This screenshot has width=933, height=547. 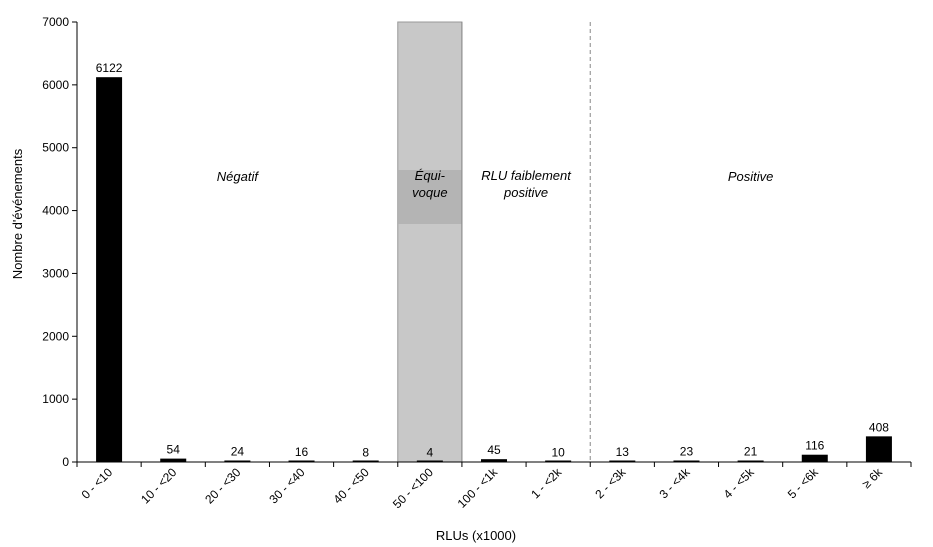 What do you see at coordinates (55, 22) in the screenshot?
I see `y-tick-label-7000: 7000` at bounding box center [55, 22].